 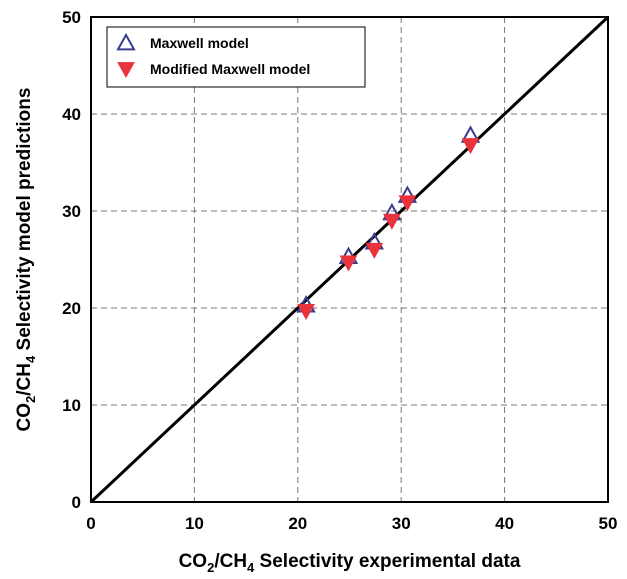 What do you see at coordinates (126, 70) in the screenshot?
I see `legend-marker-modified-maxwell` at bounding box center [126, 70].